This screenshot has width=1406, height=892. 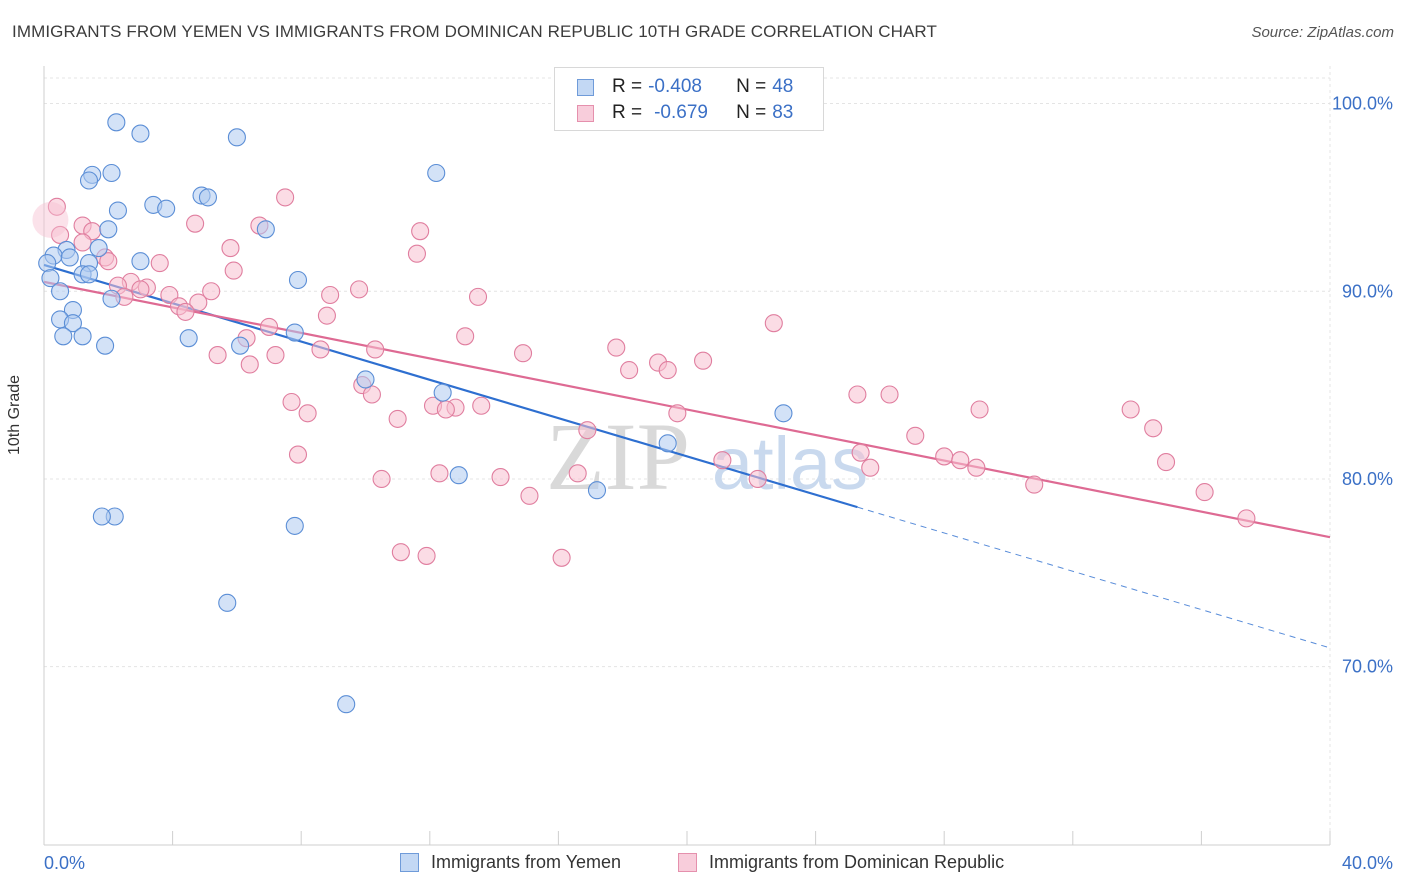 I want to click on legend-swatch-dominican, so click(x=585, y=113).